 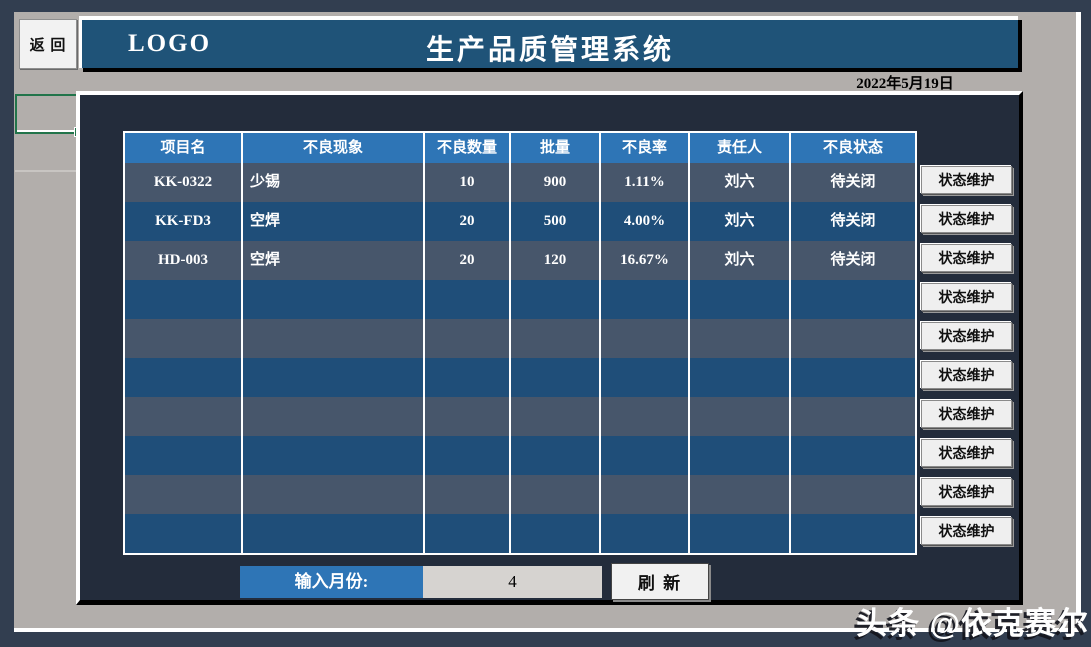 What do you see at coordinates (467, 148) in the screenshot?
I see `column-header: 不良数量` at bounding box center [467, 148].